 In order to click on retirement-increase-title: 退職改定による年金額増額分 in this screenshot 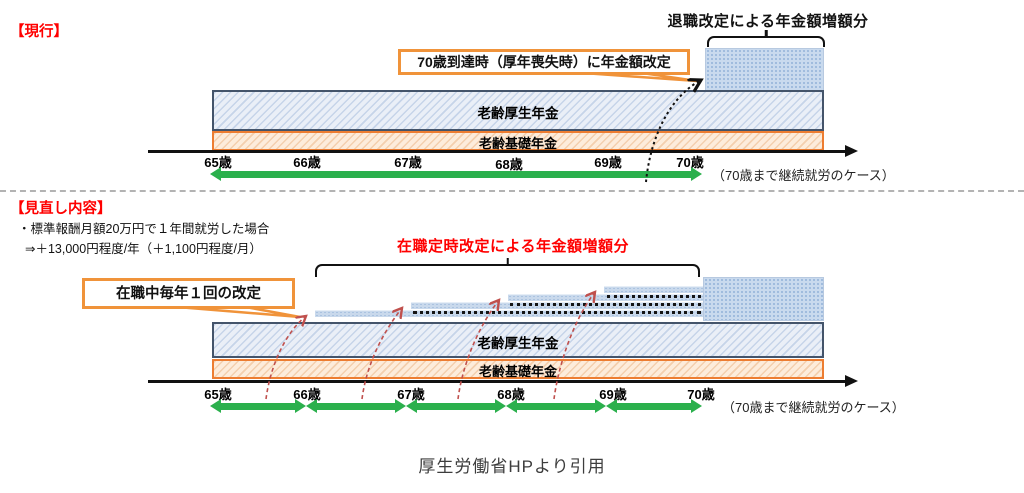, I will do `click(768, 21)`.